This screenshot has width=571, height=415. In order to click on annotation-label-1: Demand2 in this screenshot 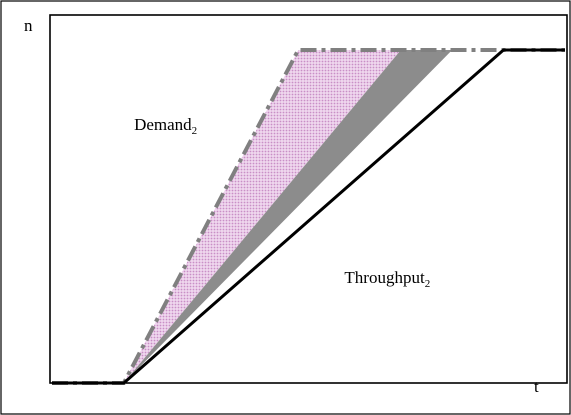, I will do `click(165, 126)`.